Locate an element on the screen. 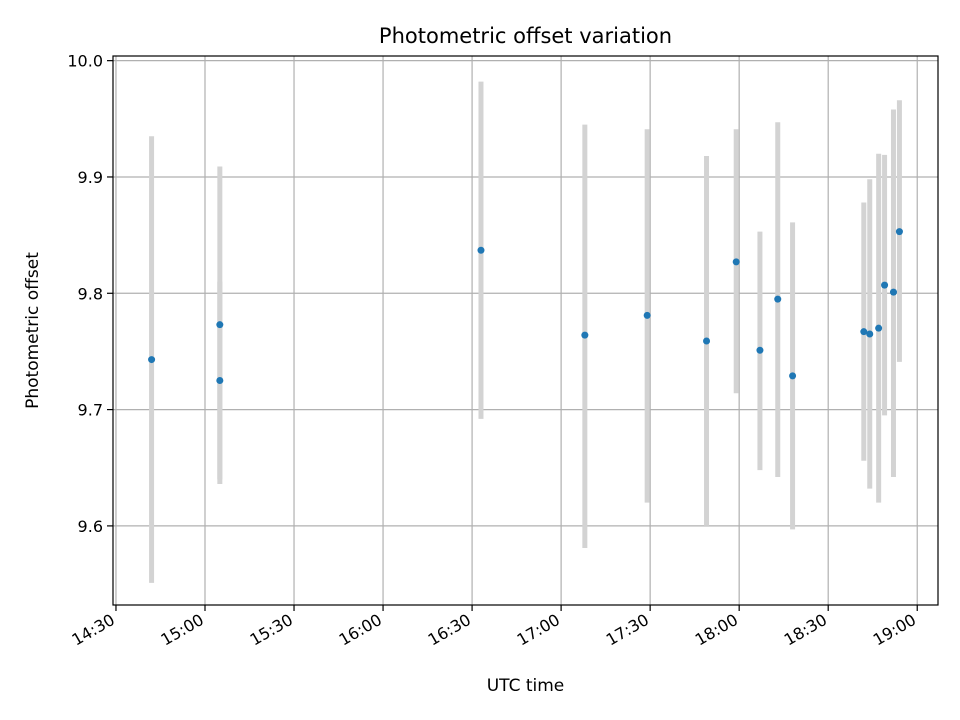  y-tick-label: 10.0 is located at coordinates (85, 61).